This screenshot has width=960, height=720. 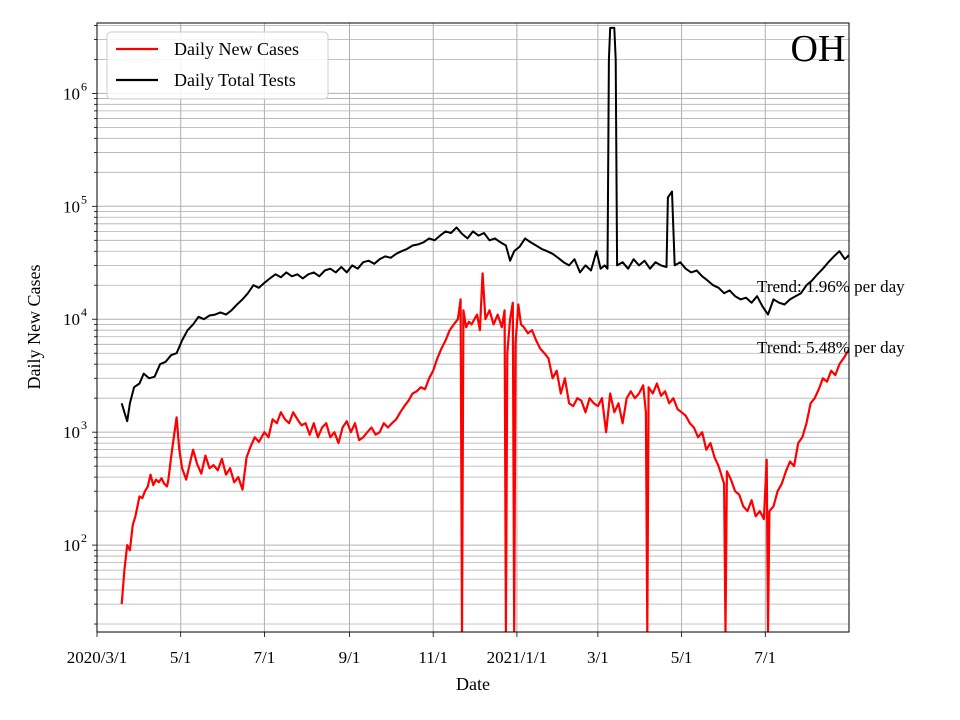 I want to click on legend-label: Daily Total Tests, so click(x=235, y=80).